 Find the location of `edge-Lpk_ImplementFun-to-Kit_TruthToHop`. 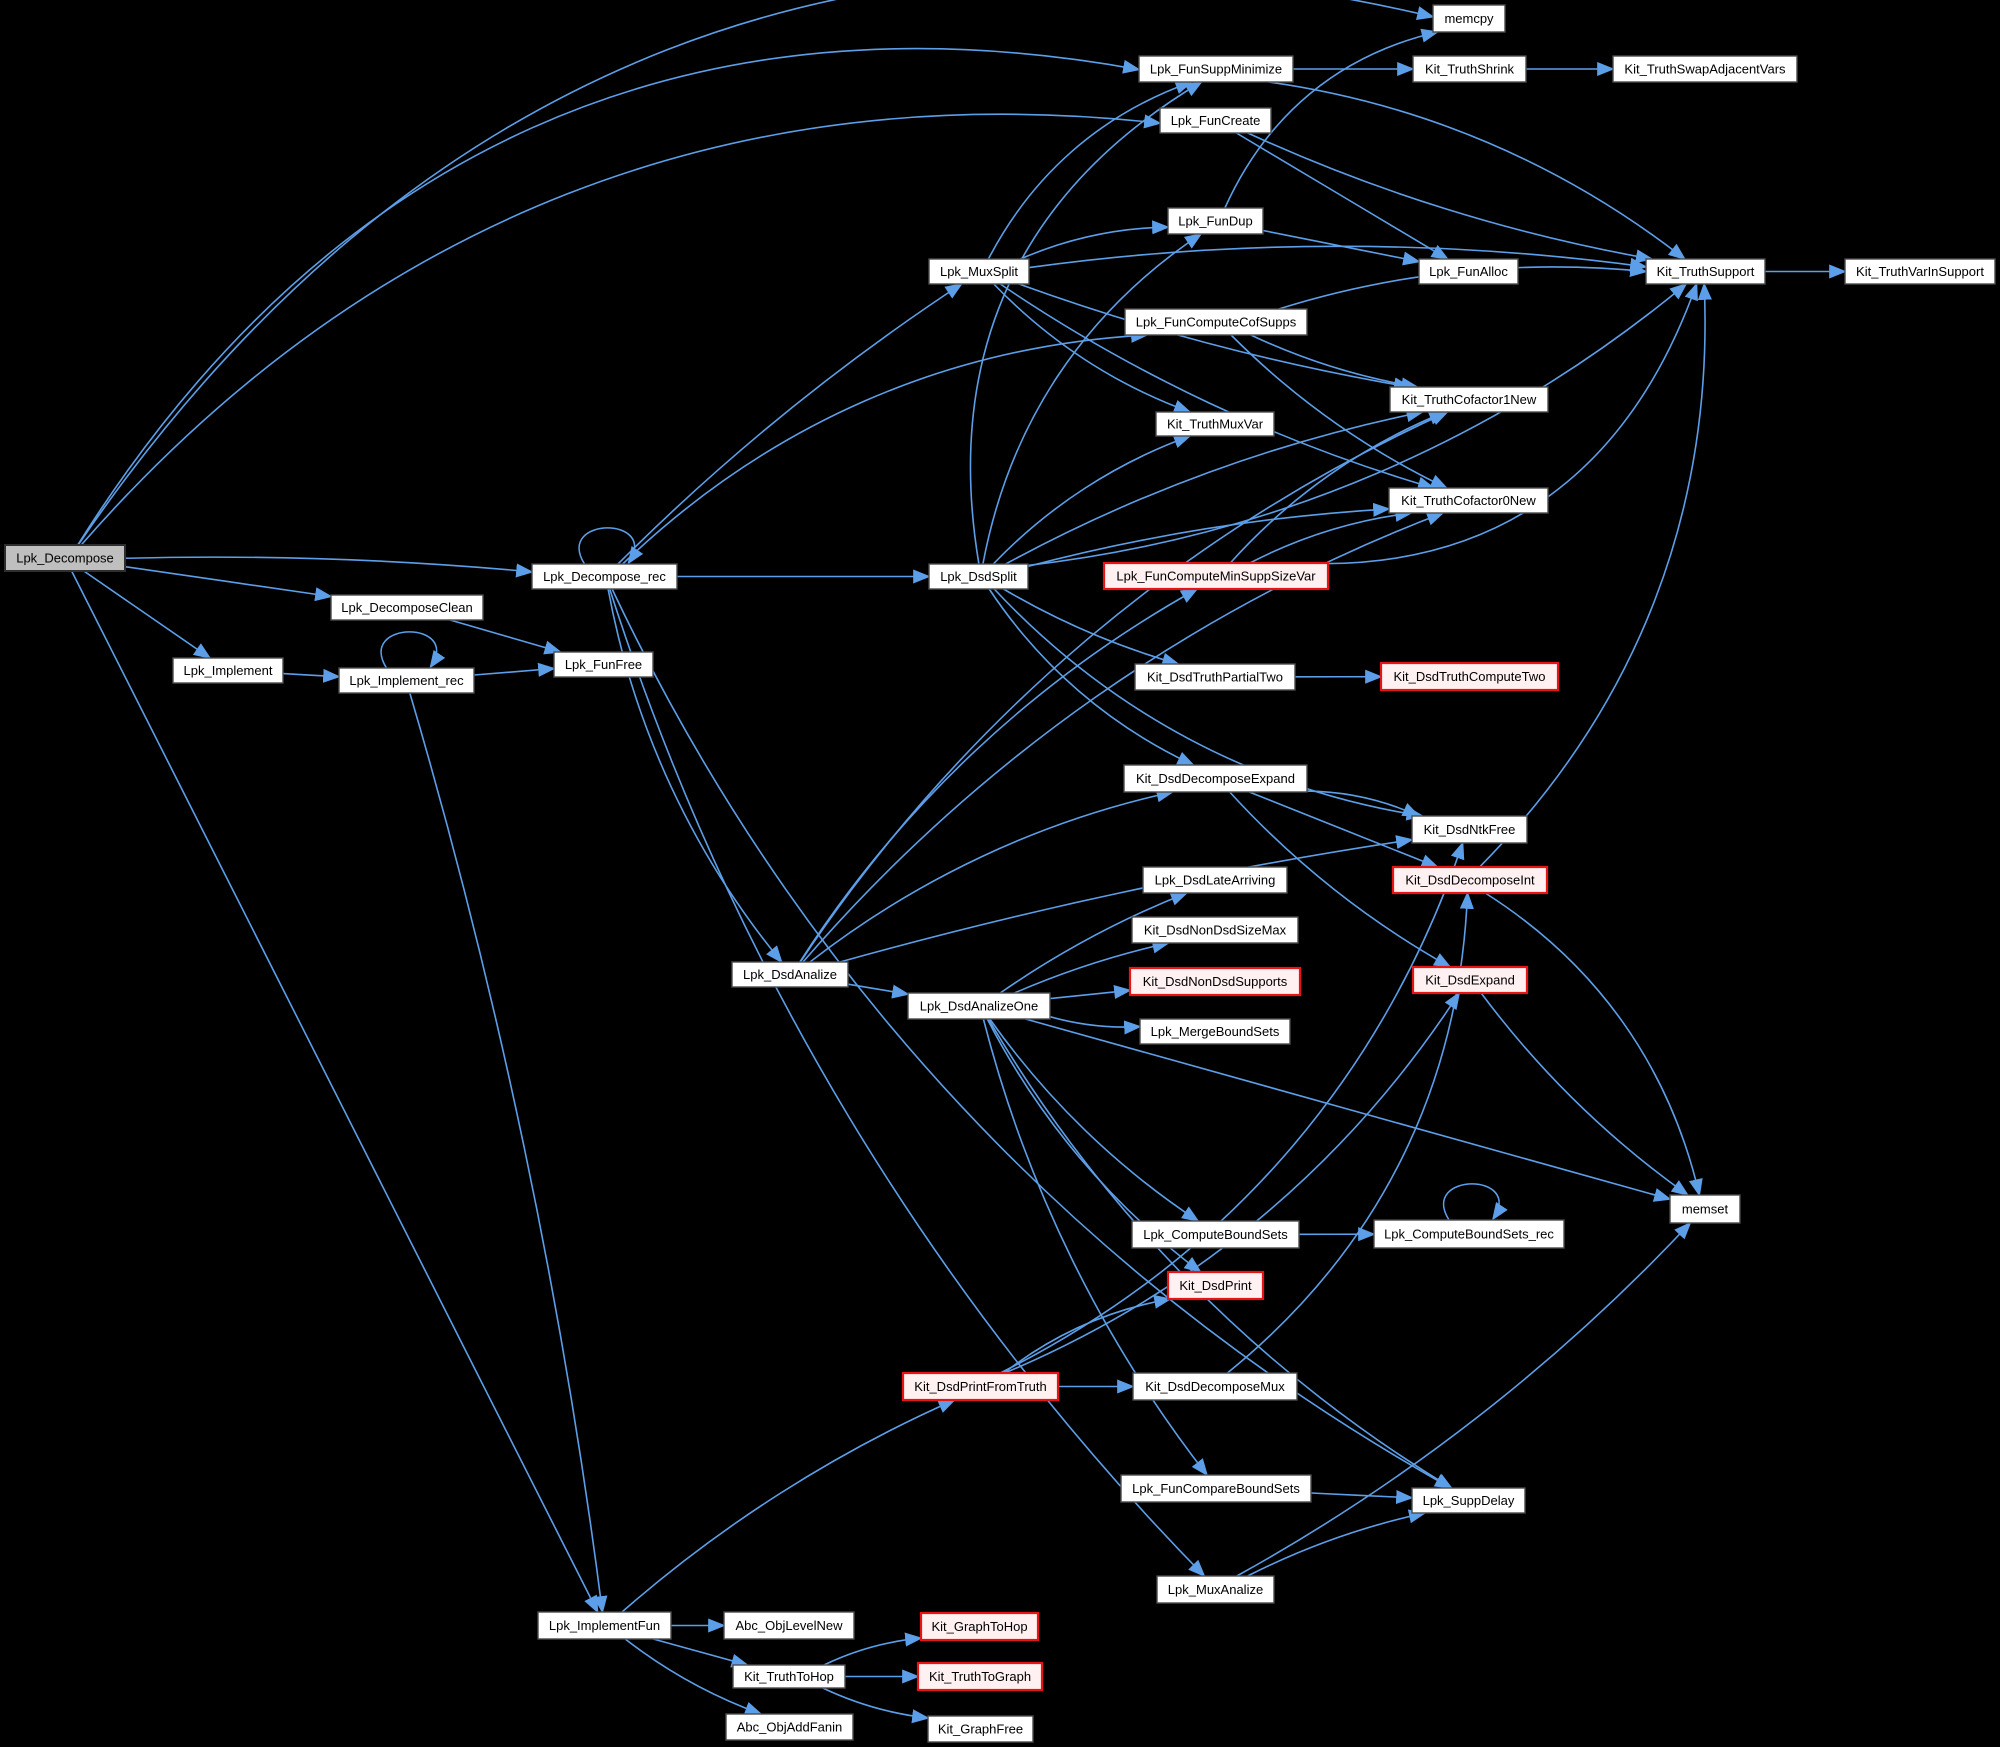

edge-Lpk_ImplementFun-to-Kit_TruthToHop is located at coordinates (701, 1653).